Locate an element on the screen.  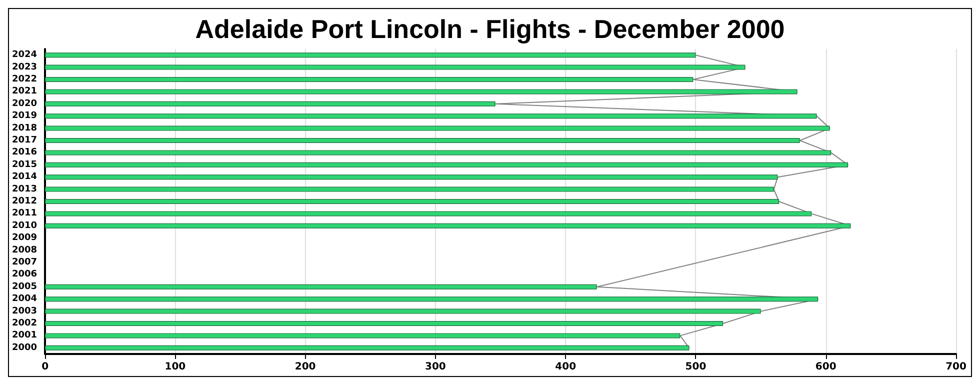
y-tick-label: 2002 is located at coordinates (25, 323).